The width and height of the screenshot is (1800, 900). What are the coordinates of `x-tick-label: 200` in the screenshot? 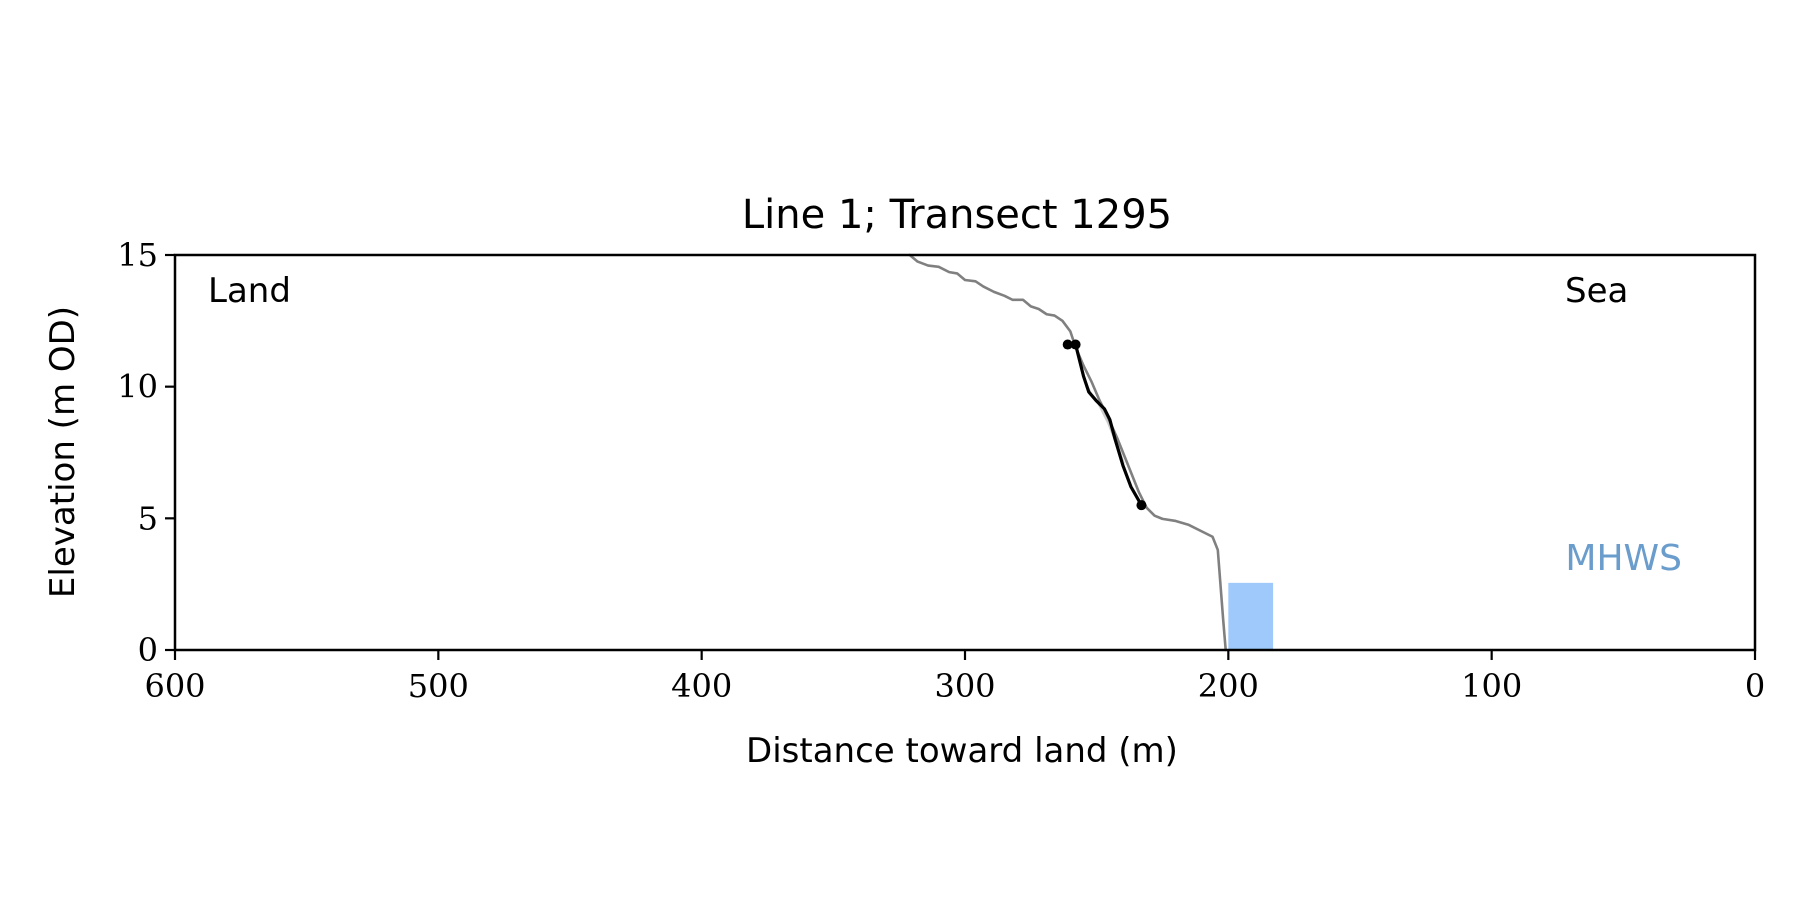 It's located at (1228, 686).